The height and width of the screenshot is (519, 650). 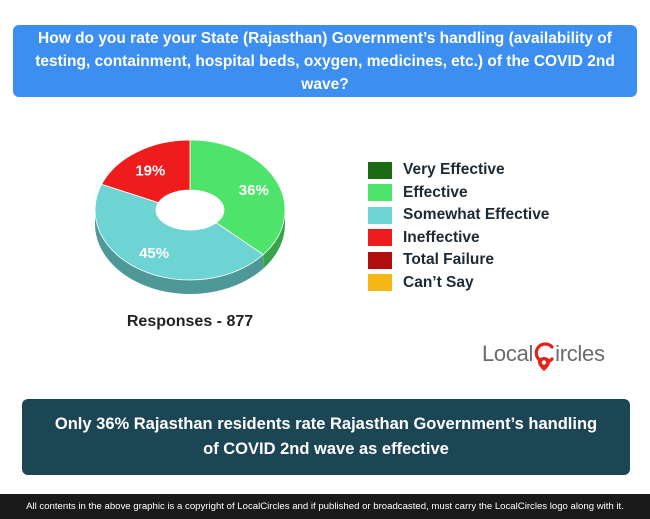 I want to click on logo-text-local: Local, so click(x=508, y=353).